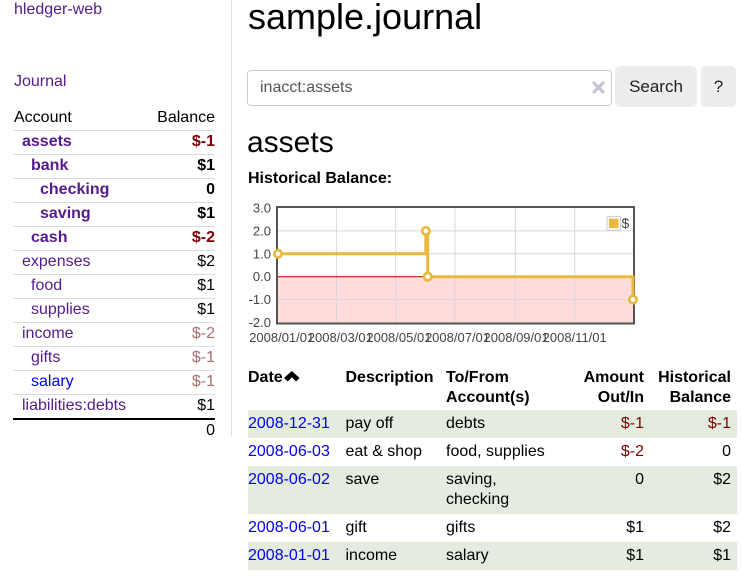  What do you see at coordinates (340, 337) in the screenshot?
I see `svg-text: 2008/03/01` at bounding box center [340, 337].